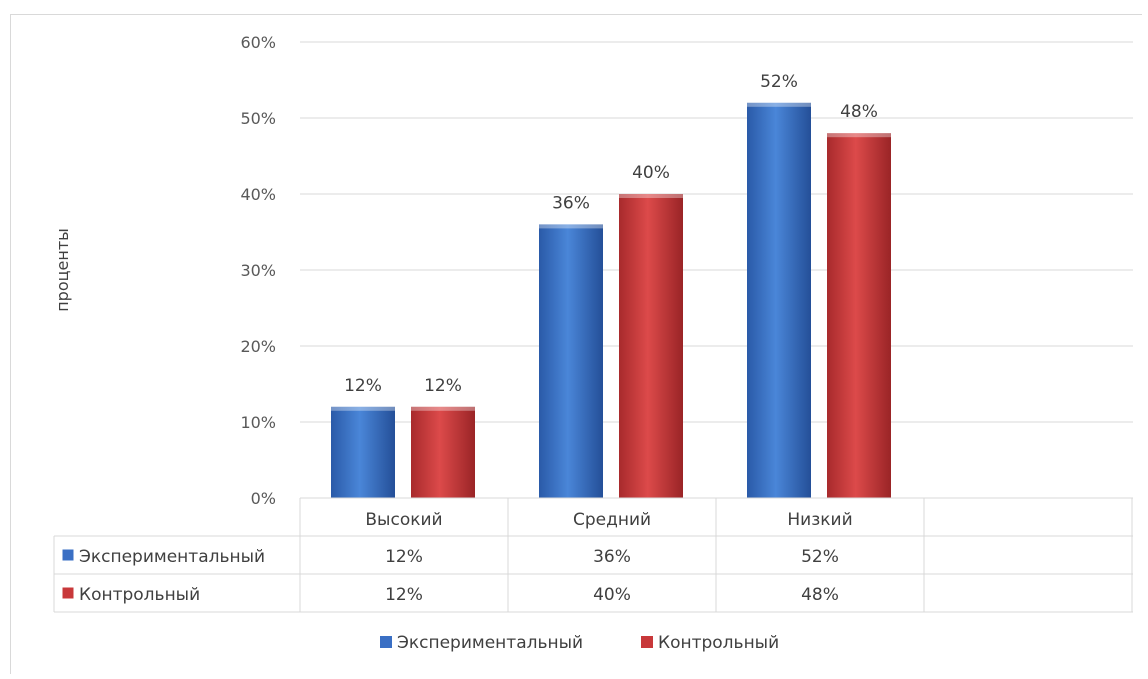 The width and height of the screenshot is (1148, 679). Describe the element at coordinates (859, 112) in the screenshot. I see `data-label: 48%` at that location.